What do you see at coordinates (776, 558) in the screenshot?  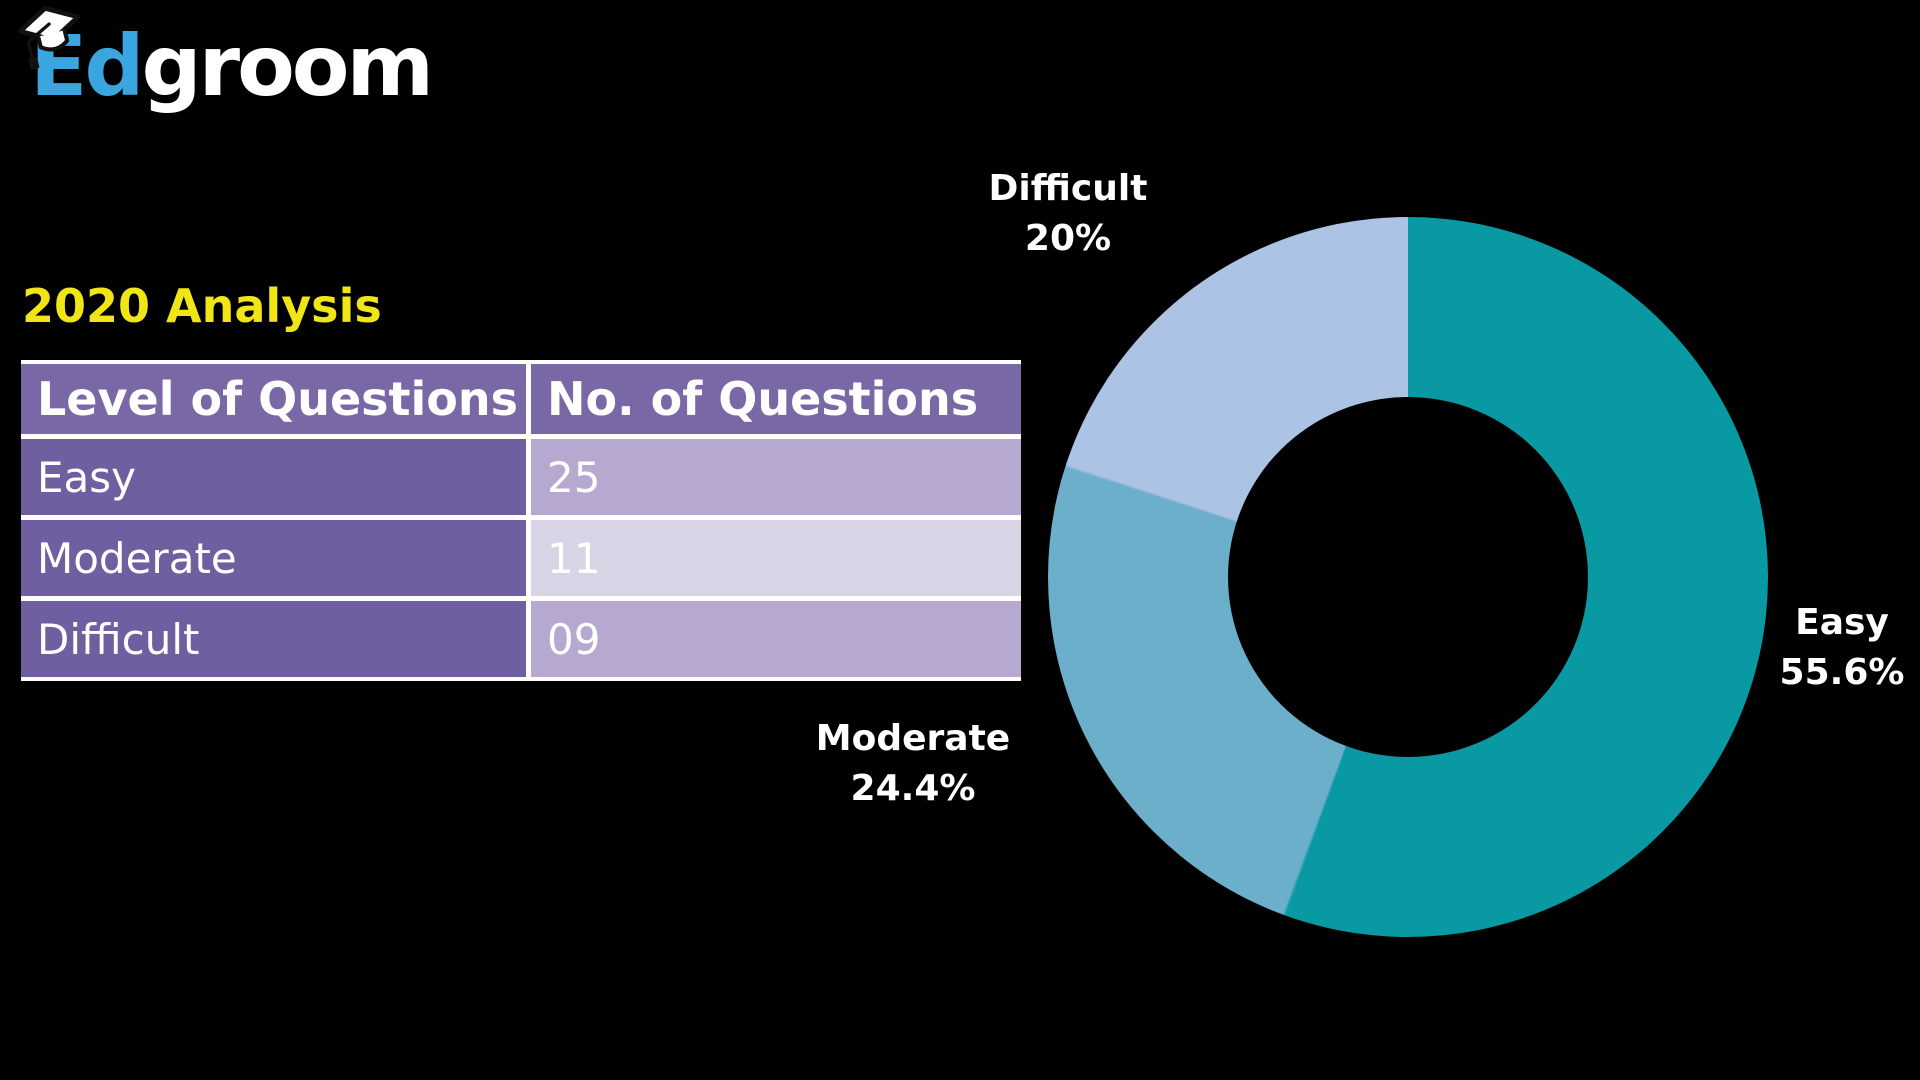 I see `table-row-moderate-count: 11` at bounding box center [776, 558].